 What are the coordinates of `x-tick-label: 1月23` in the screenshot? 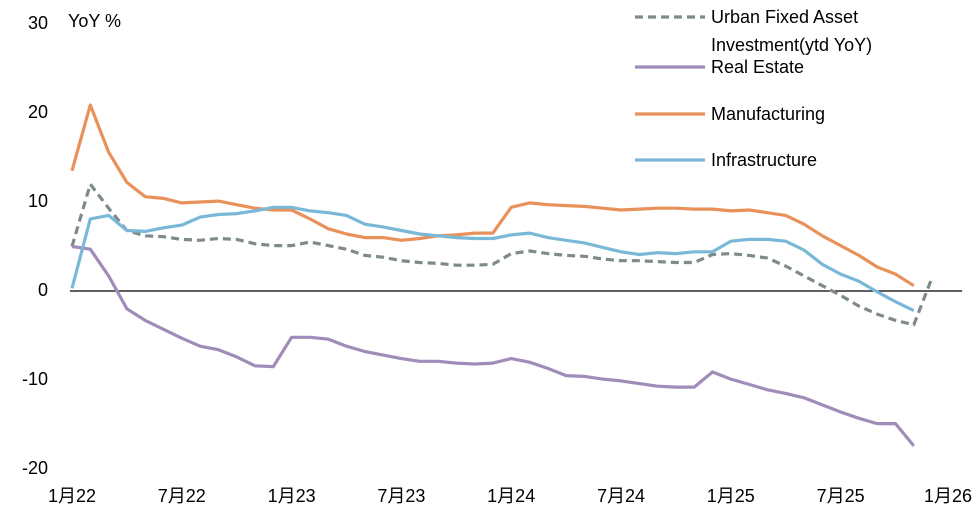 It's located at (292, 496).